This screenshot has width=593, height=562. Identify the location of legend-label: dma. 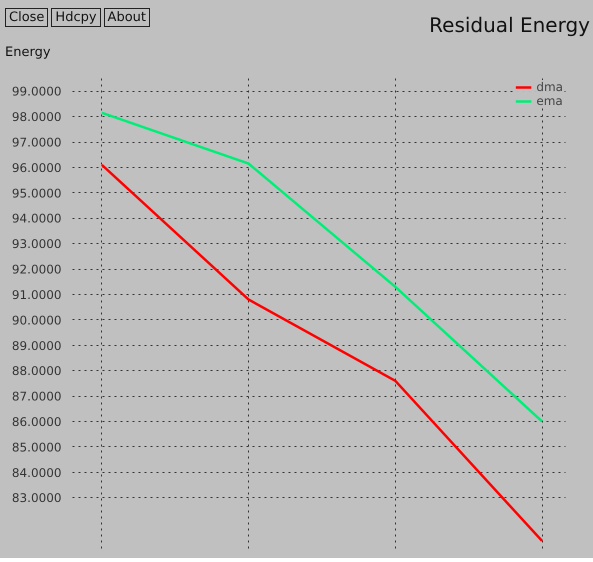
(549, 87).